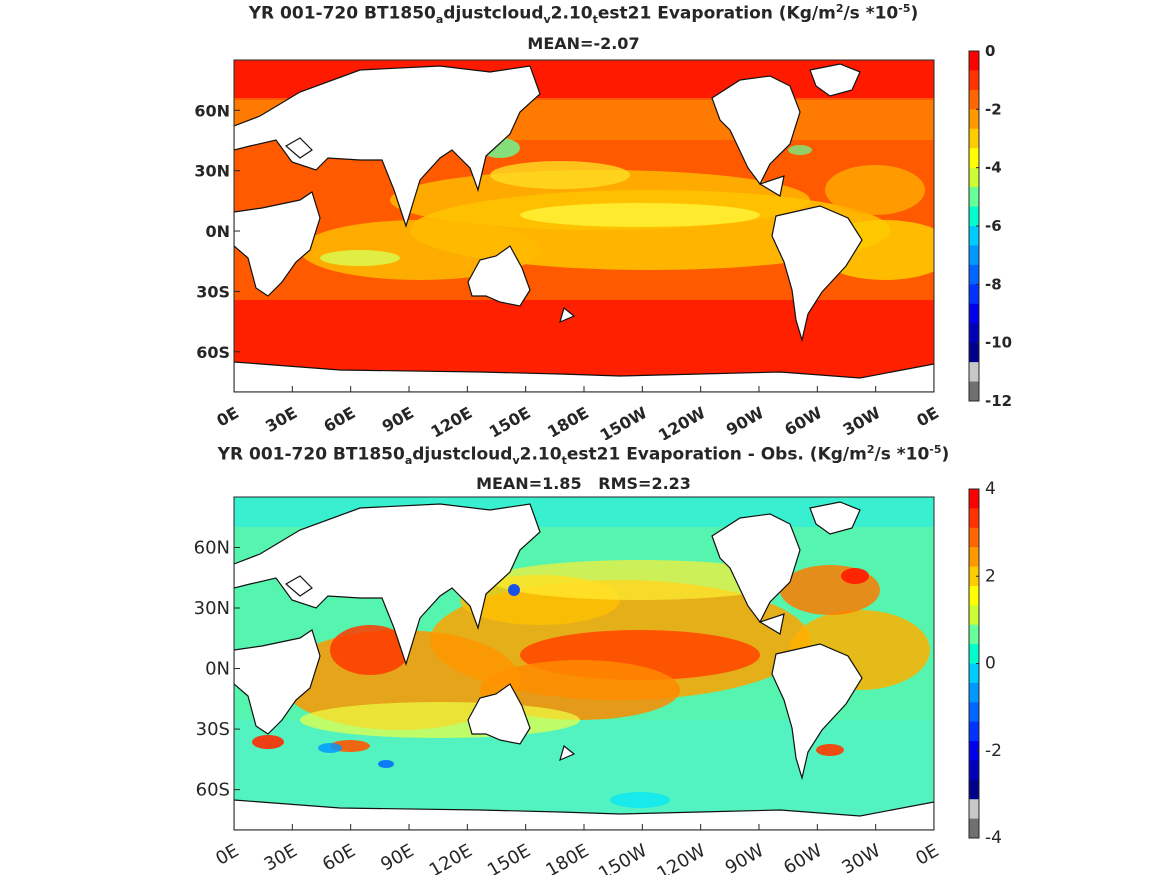 Image resolution: width=1167 pixels, height=875 pixels. I want to click on panel2-y-ticks: 60N 30N 0N 30S 60S, so click(217, 669).